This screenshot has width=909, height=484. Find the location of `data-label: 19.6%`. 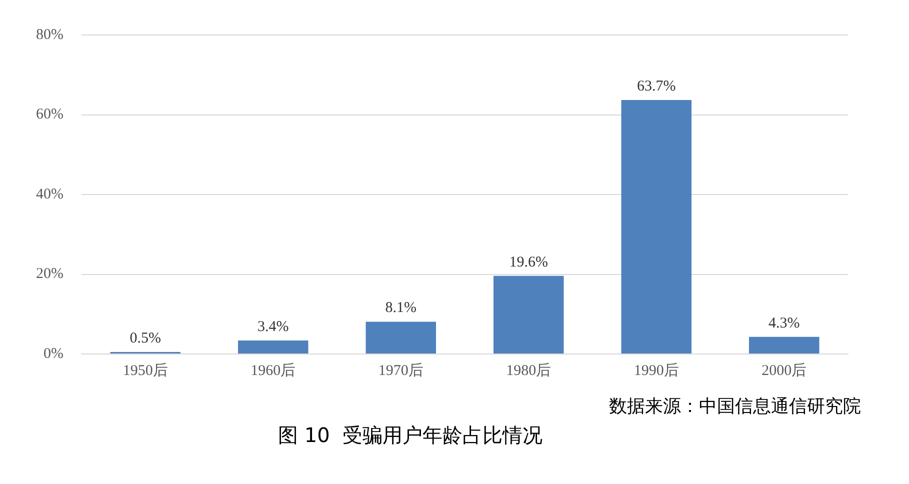

data-label: 19.6% is located at coordinates (528, 262).